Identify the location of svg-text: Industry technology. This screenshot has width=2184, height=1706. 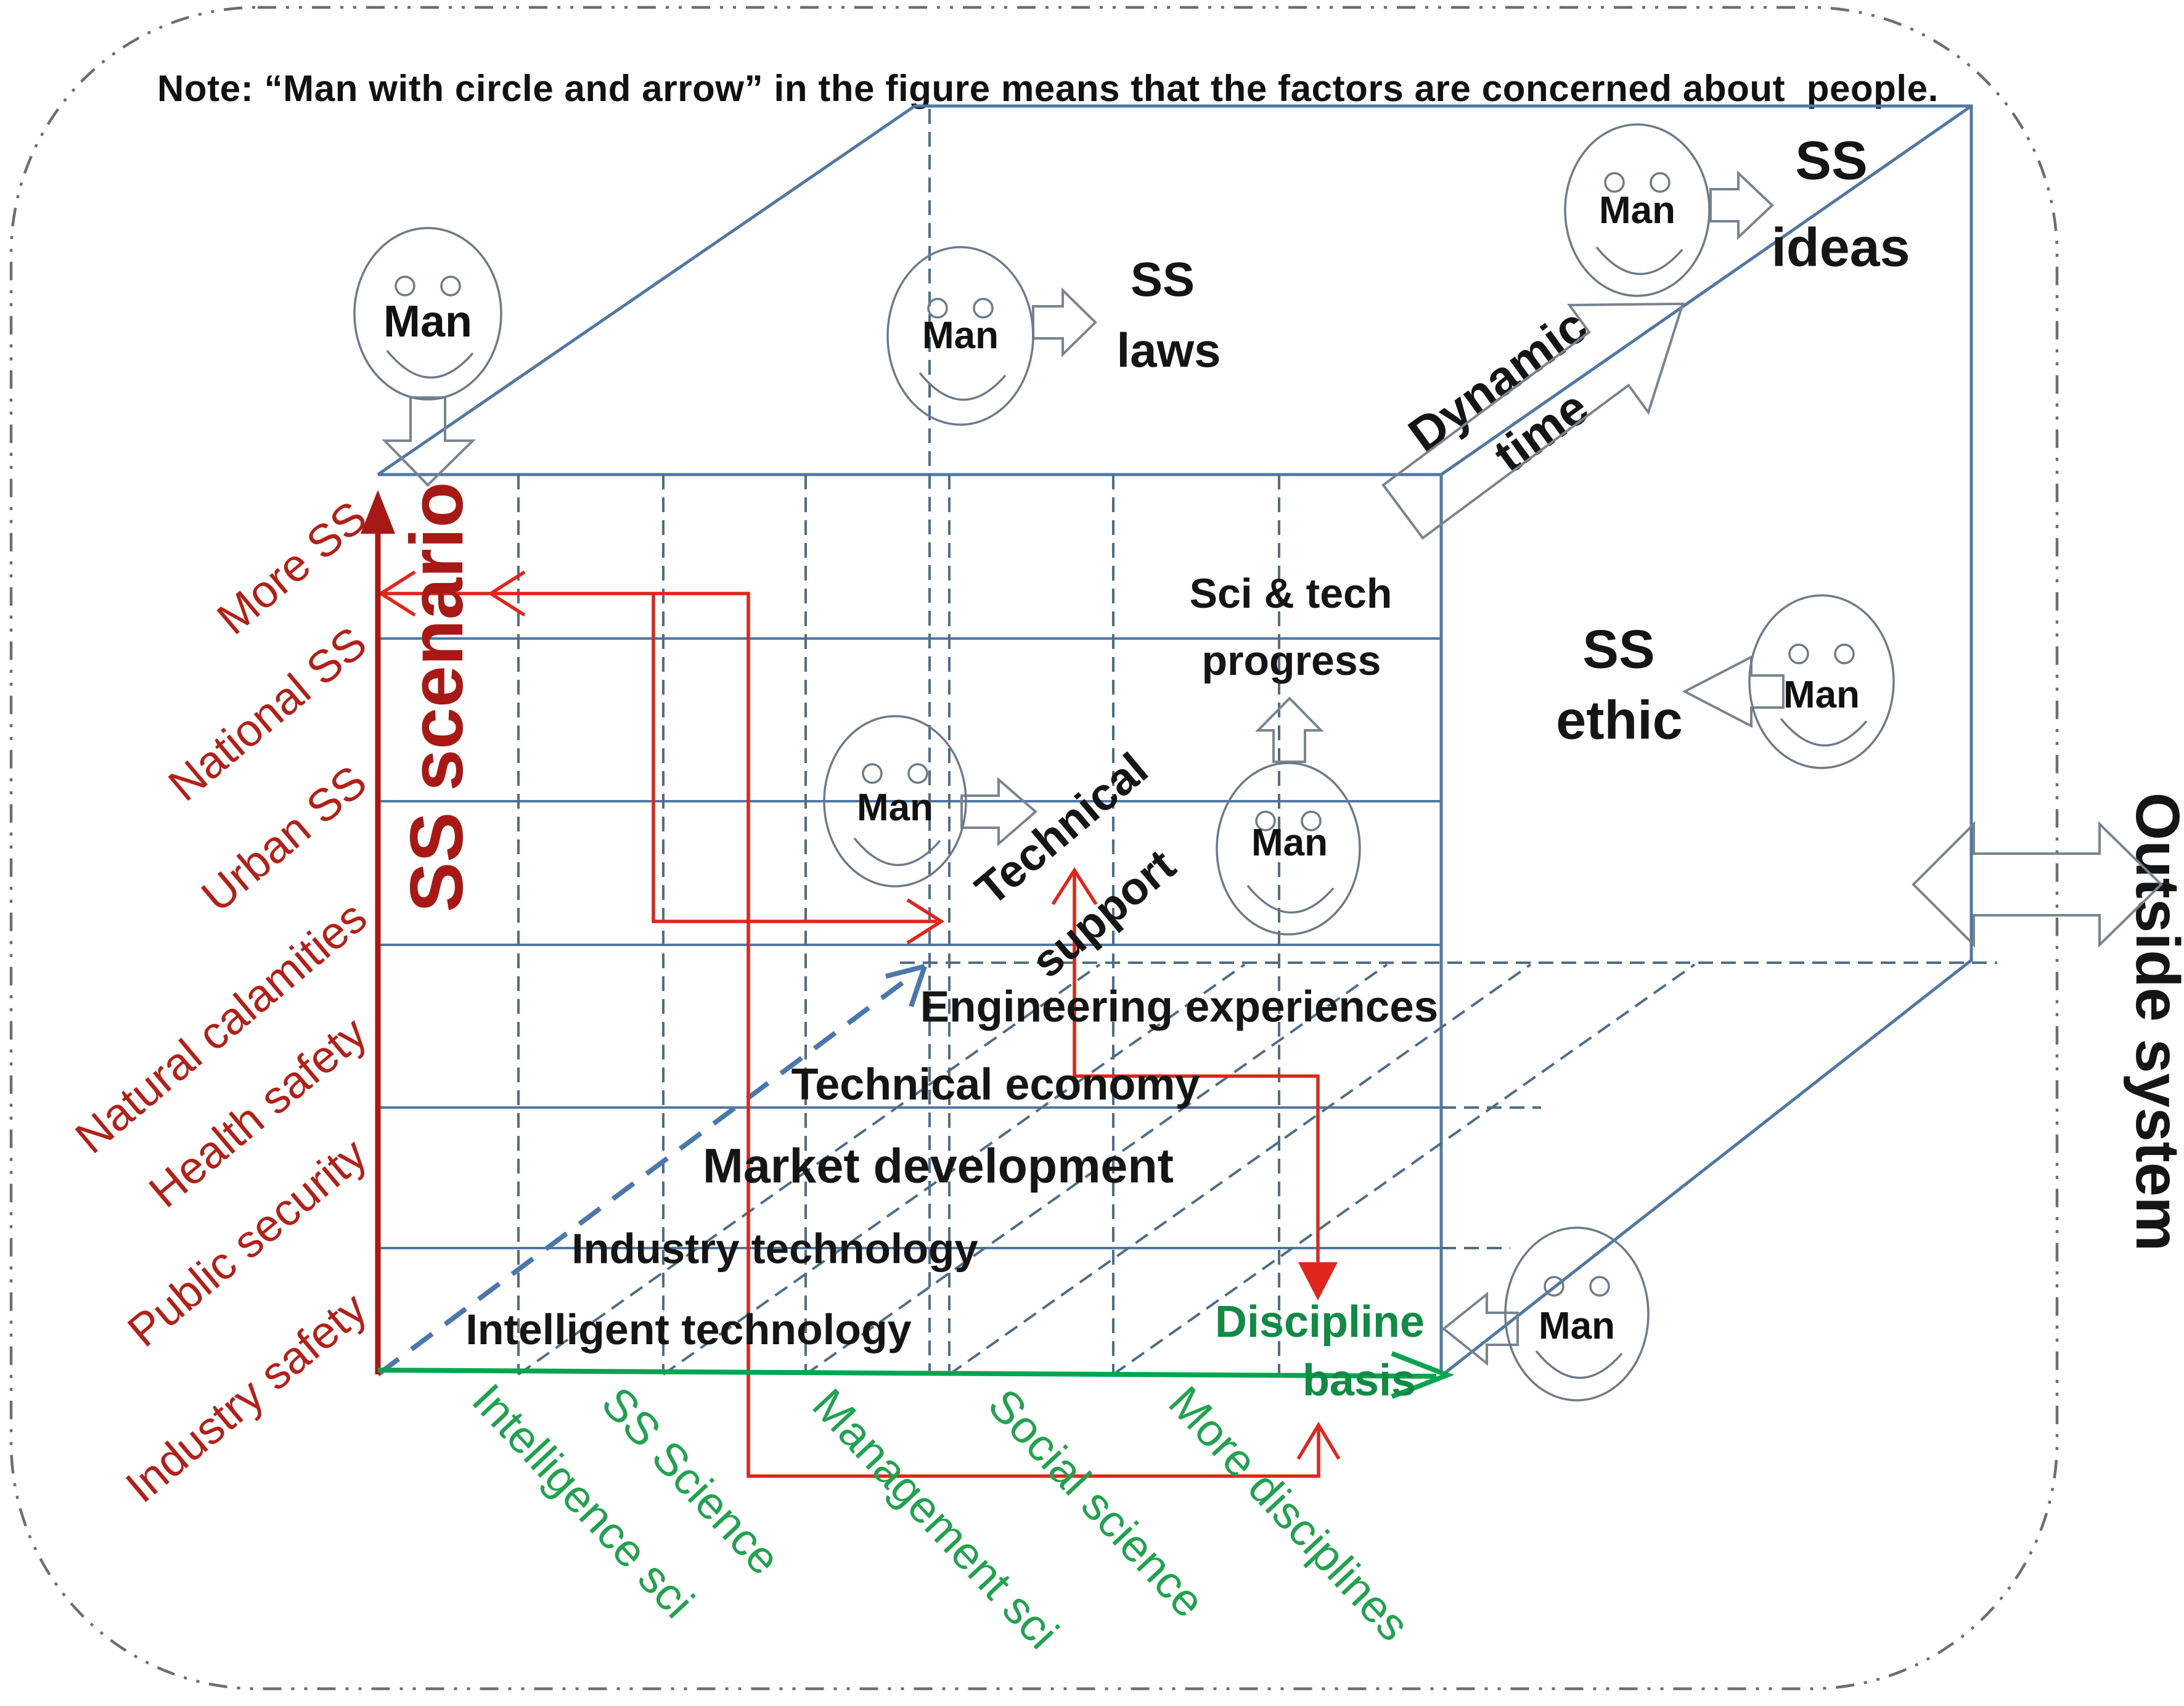
(775, 1249).